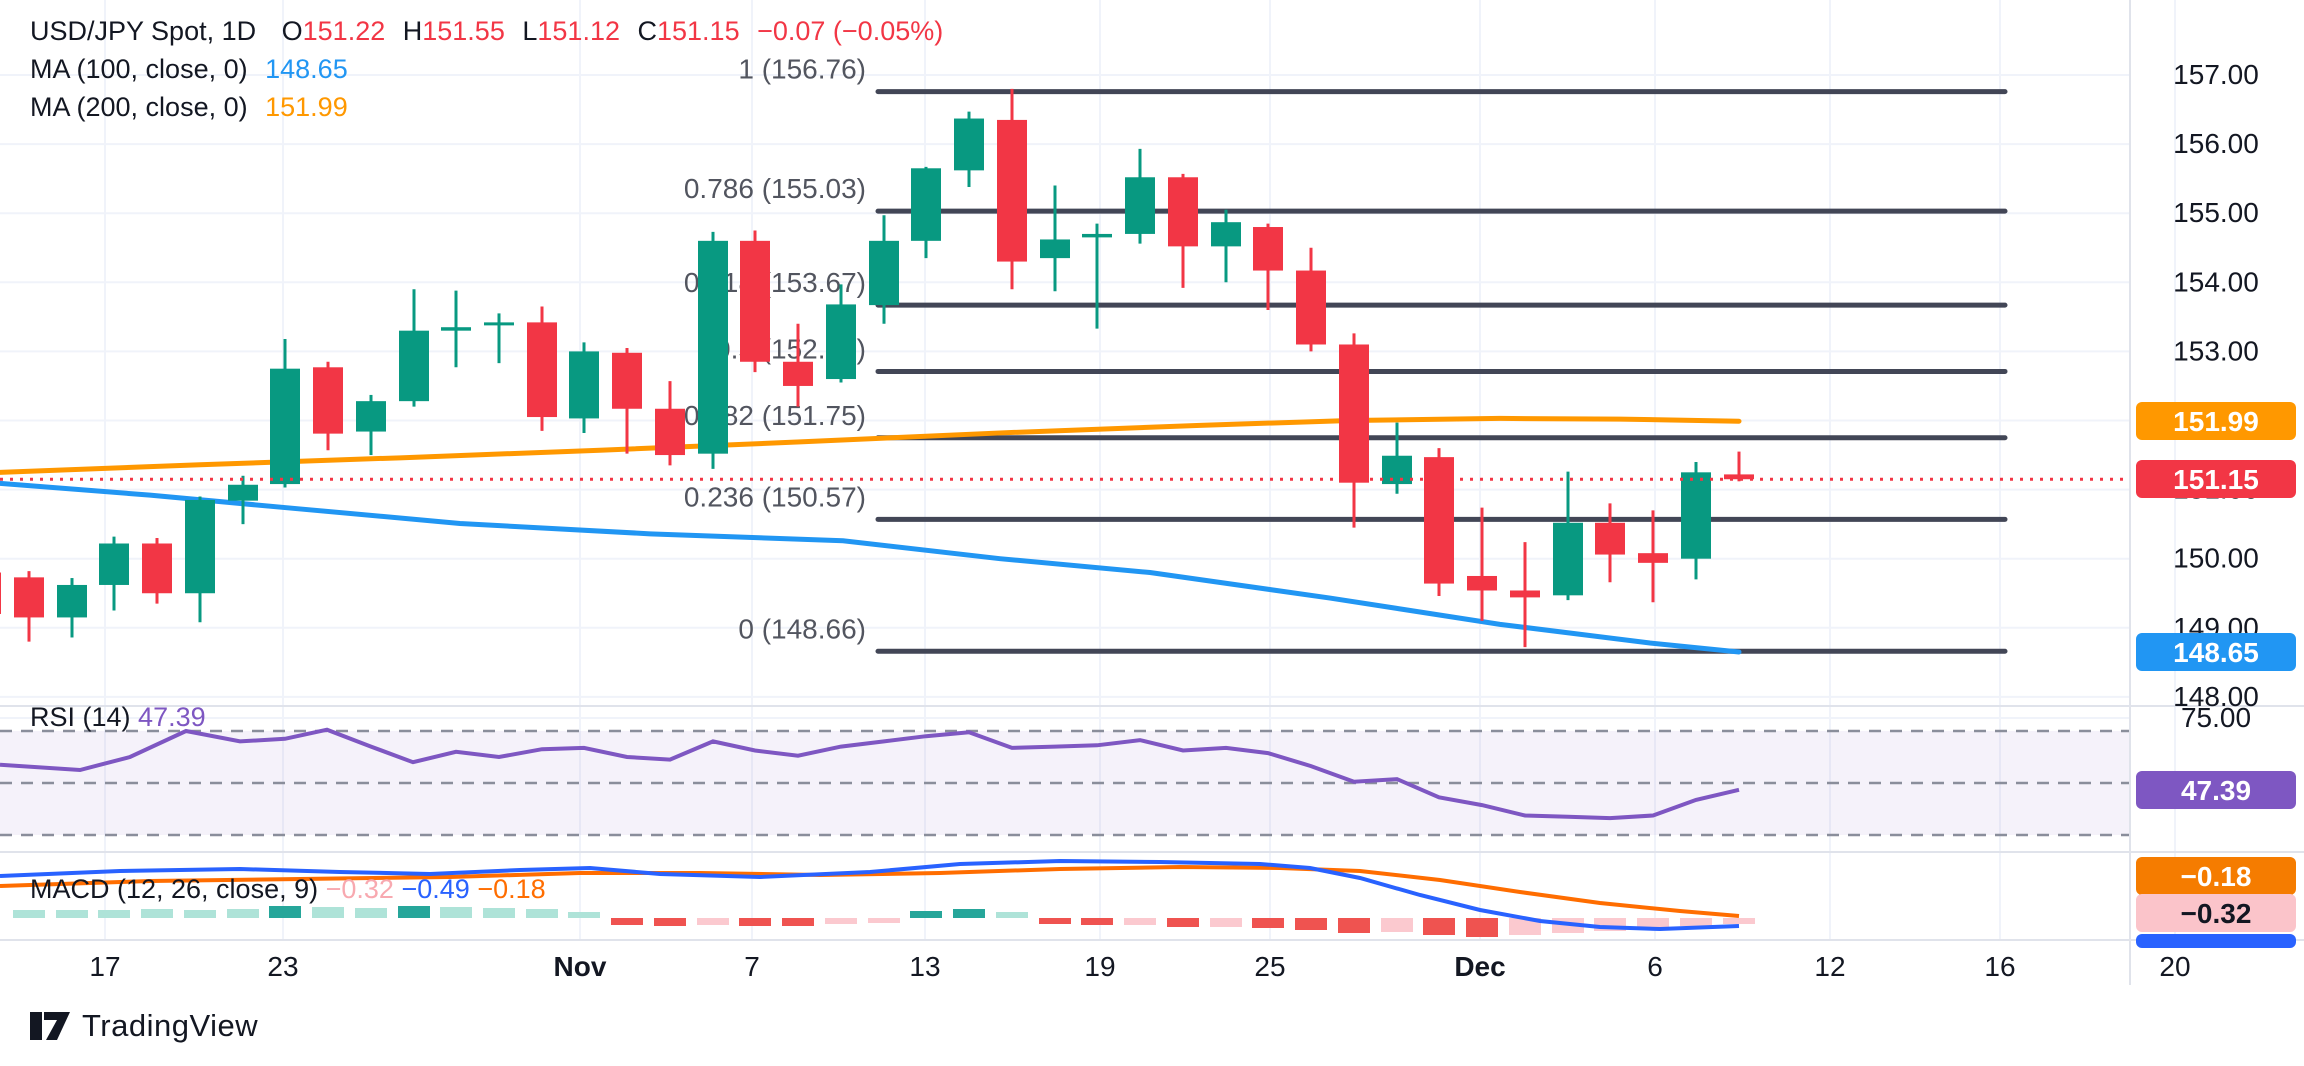 This screenshot has width=2304, height=1066. What do you see at coordinates (1269, 966) in the screenshot?
I see `date-axis-label: 25` at bounding box center [1269, 966].